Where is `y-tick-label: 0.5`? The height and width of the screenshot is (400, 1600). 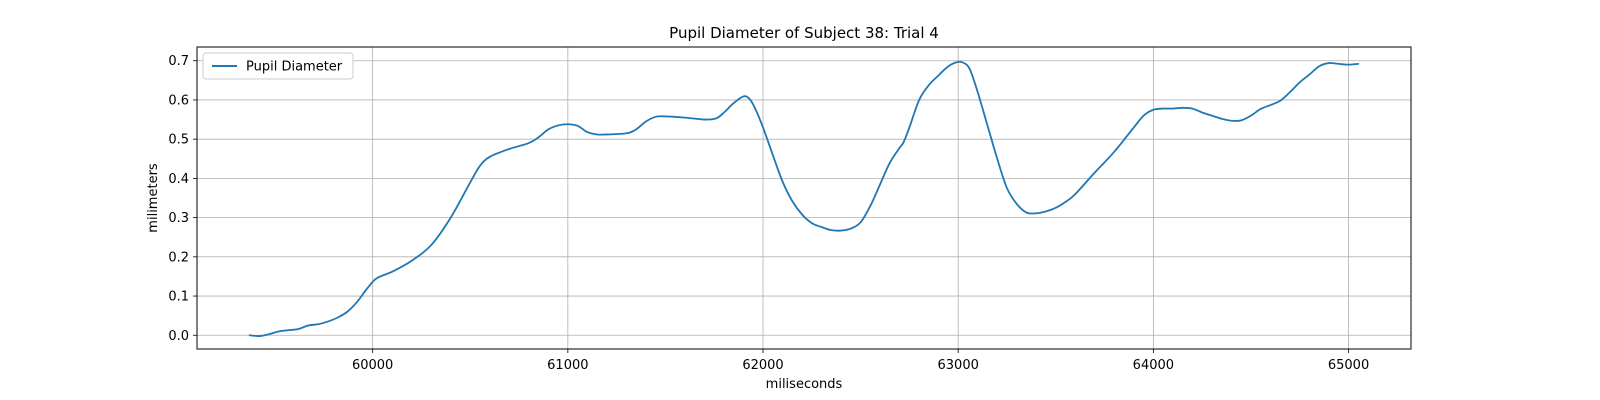 y-tick-label: 0.5 is located at coordinates (178, 140).